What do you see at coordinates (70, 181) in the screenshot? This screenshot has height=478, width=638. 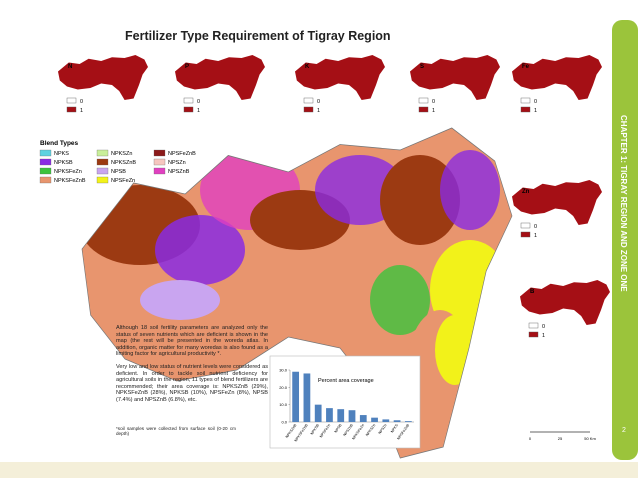 I see `blend-label: NPKSFeZnB` at bounding box center [70, 181].